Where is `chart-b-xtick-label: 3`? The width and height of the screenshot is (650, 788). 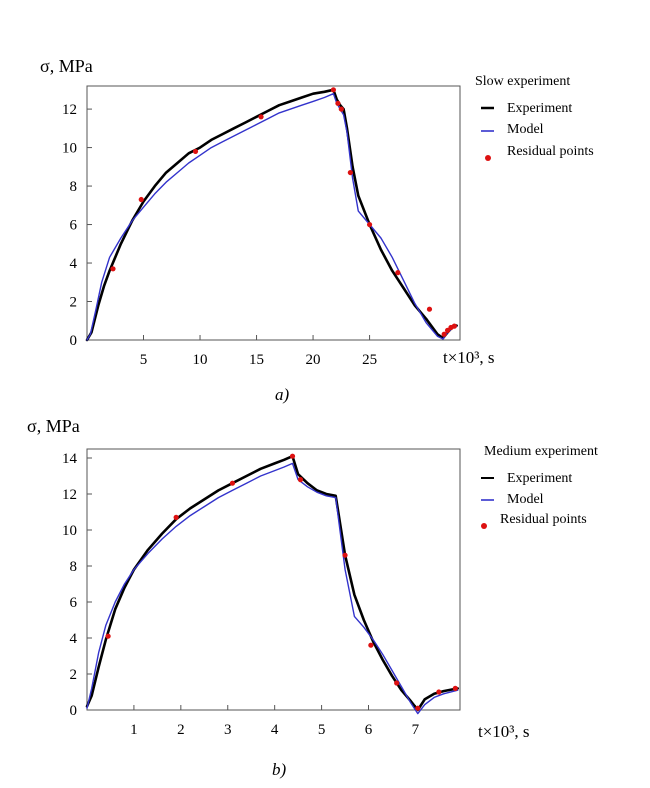 chart-b-xtick-label: 3 is located at coordinates (228, 730).